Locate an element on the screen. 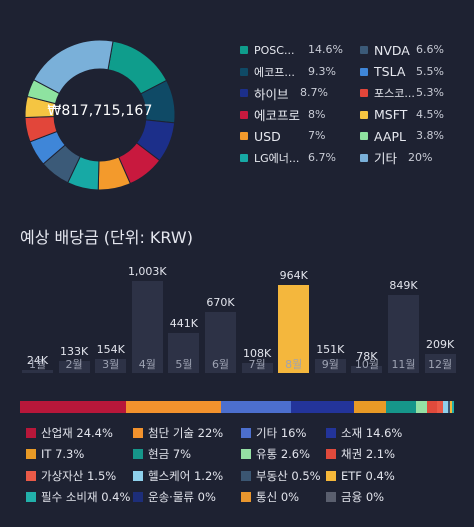 The image size is (474, 527). bar-value-label: 24K is located at coordinates (37, 360).